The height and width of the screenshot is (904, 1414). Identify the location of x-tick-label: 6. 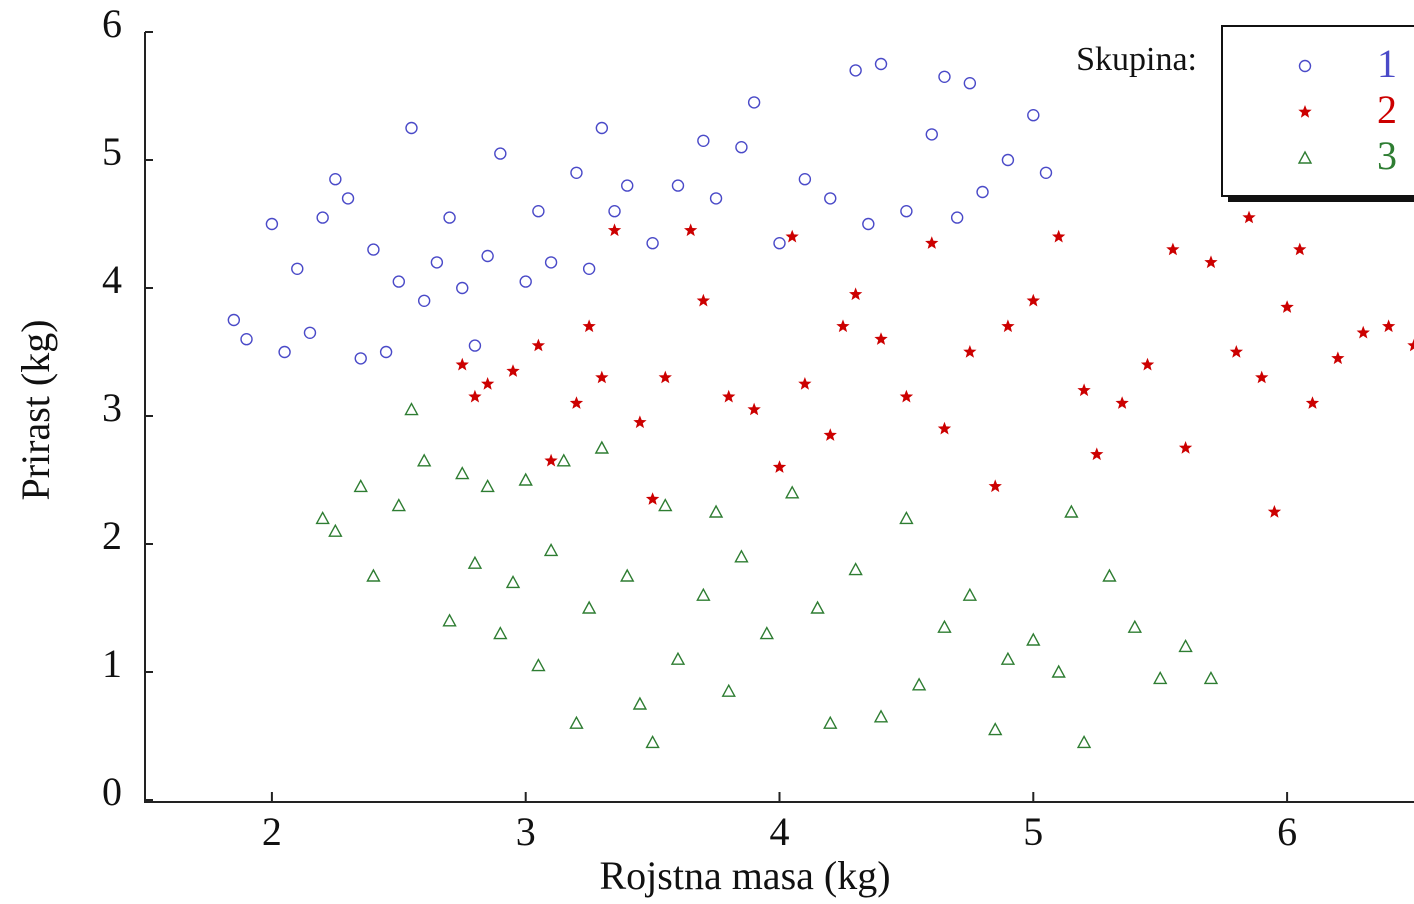
(1287, 831).